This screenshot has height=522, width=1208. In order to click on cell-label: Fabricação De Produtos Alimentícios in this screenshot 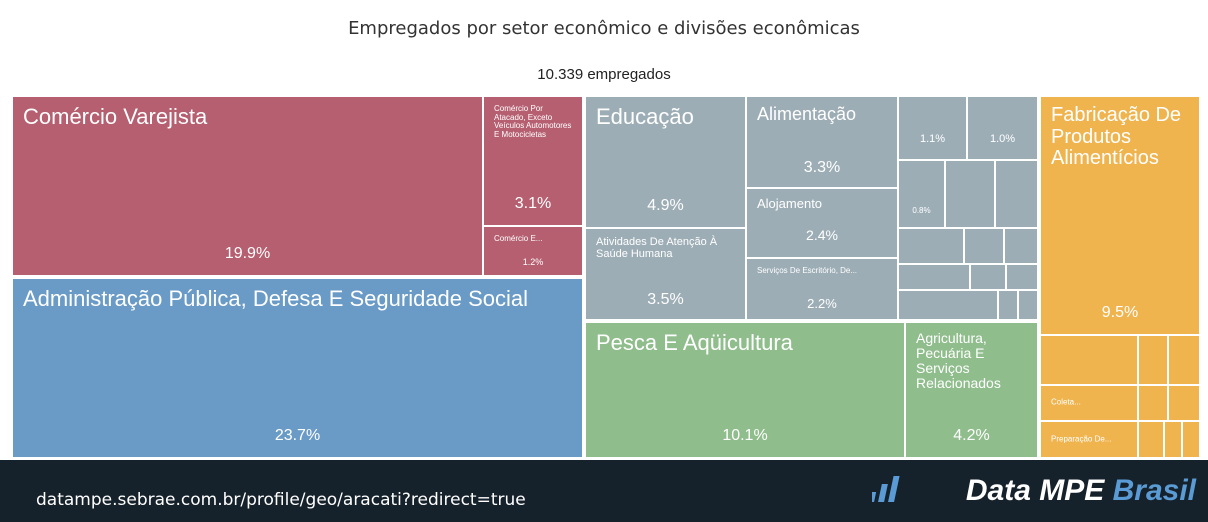, I will do `click(1116, 137)`.